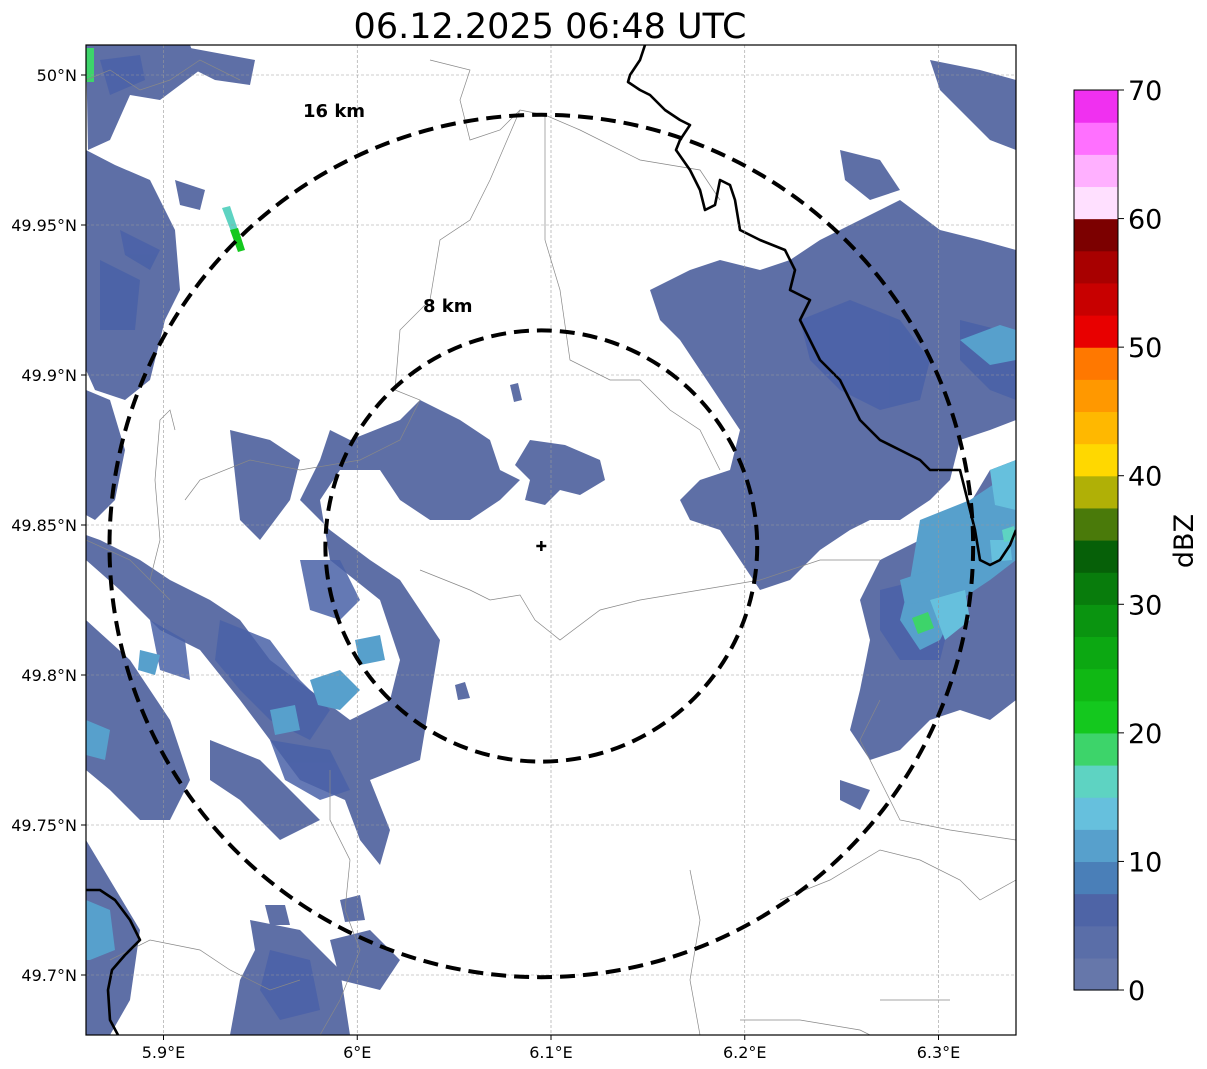 Image resolution: width=1207 pixels, height=1069 pixels. Describe the element at coordinates (923, 623) in the screenshot. I see `echo-cell-green-east` at that location.